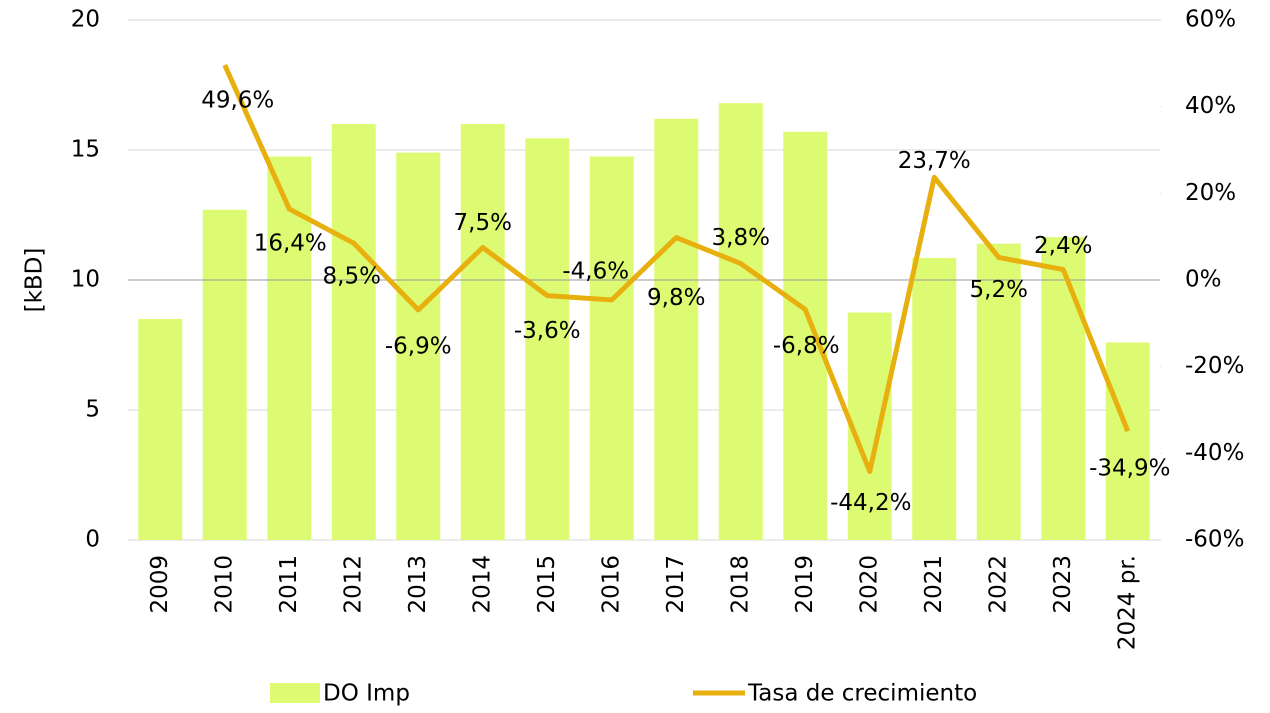 The image size is (1270, 713). Describe the element at coordinates (611, 584) in the screenshot. I see `x-tick-label: 2016` at that location.